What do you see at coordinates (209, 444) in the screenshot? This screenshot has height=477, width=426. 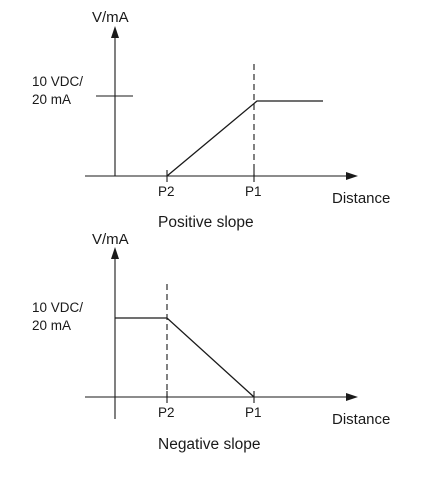 I see `diagram-caption: Negative slope` at bounding box center [209, 444].